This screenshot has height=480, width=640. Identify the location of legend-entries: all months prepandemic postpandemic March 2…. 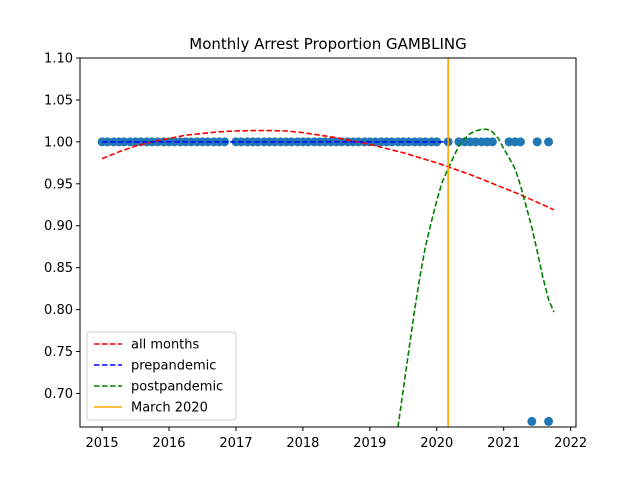
(158, 377).